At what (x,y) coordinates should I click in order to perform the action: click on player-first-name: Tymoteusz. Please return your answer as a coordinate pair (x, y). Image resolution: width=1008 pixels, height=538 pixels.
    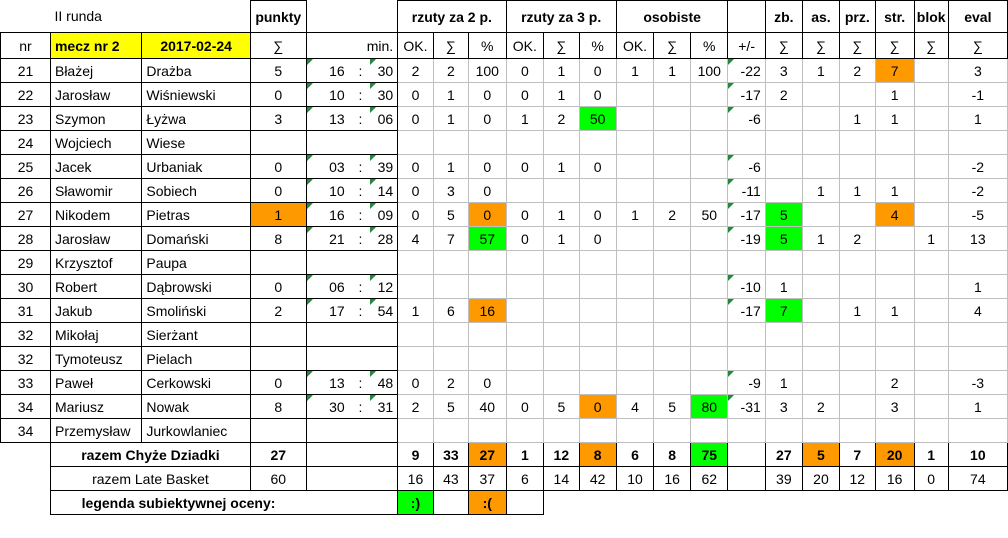
    Looking at the image, I should click on (96, 358).